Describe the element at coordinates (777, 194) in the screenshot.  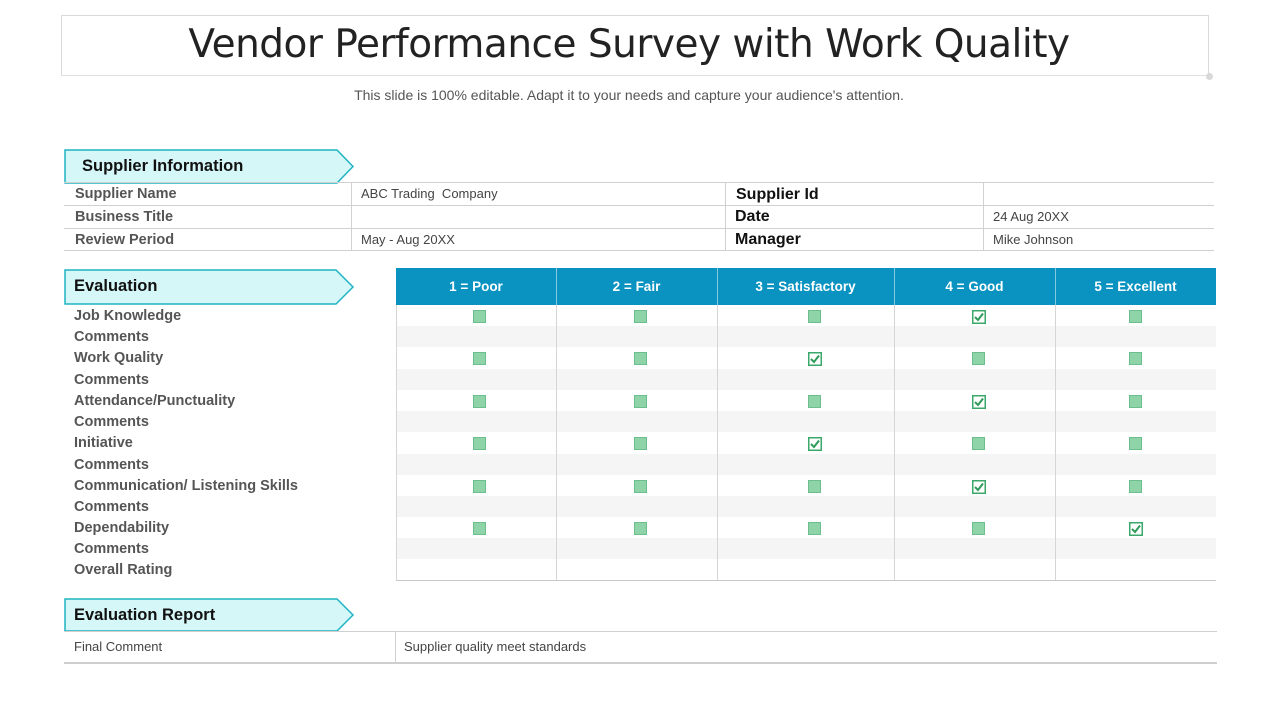
I see `supplier-id-label: Supplier Id` at that location.